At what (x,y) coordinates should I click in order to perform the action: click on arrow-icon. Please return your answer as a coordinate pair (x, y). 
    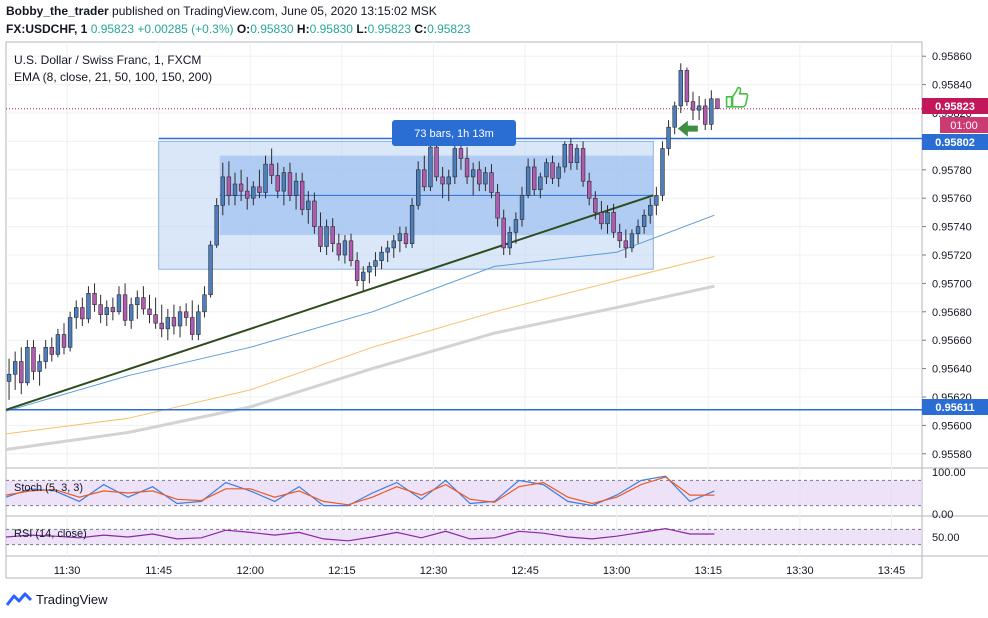
    Looking at the image, I should click on (687, 128).